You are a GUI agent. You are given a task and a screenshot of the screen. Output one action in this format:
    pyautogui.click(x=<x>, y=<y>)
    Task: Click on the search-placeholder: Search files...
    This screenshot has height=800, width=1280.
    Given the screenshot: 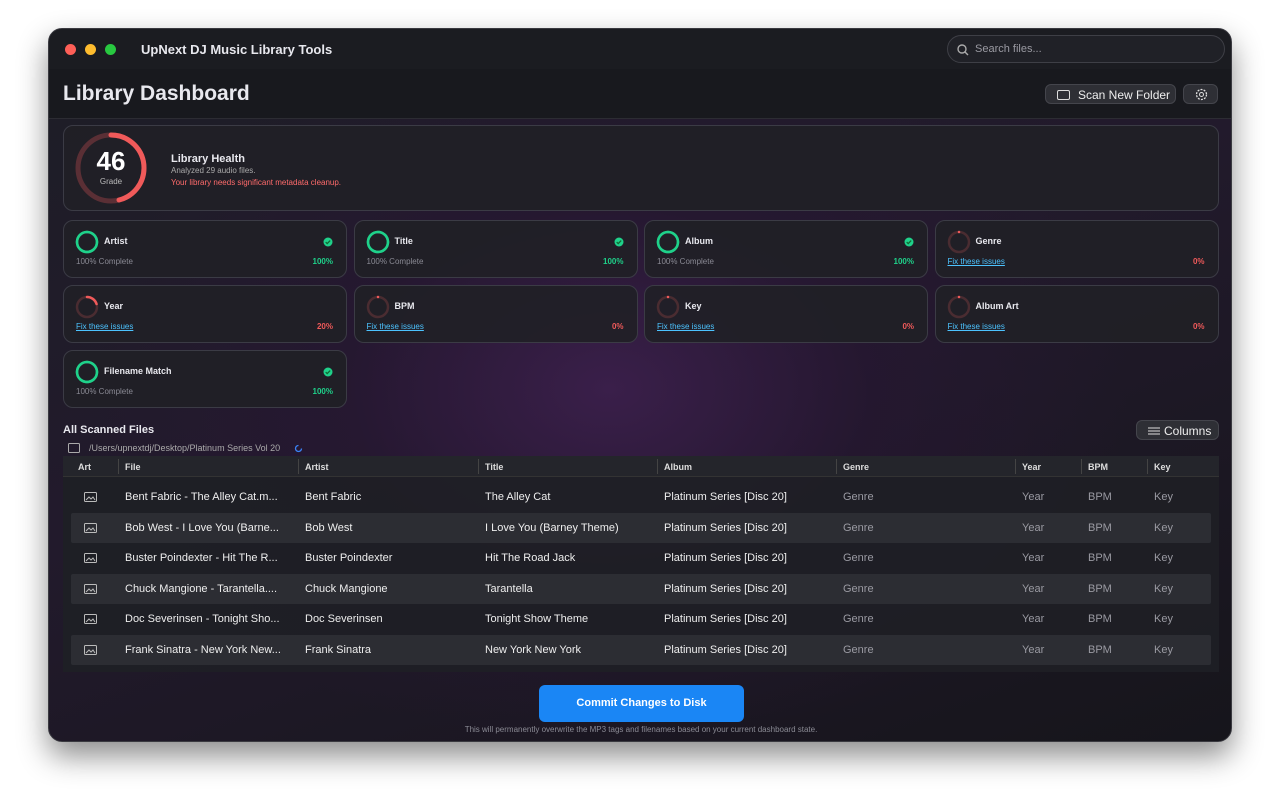 What is the action you would take?
    pyautogui.click(x=1008, y=49)
    